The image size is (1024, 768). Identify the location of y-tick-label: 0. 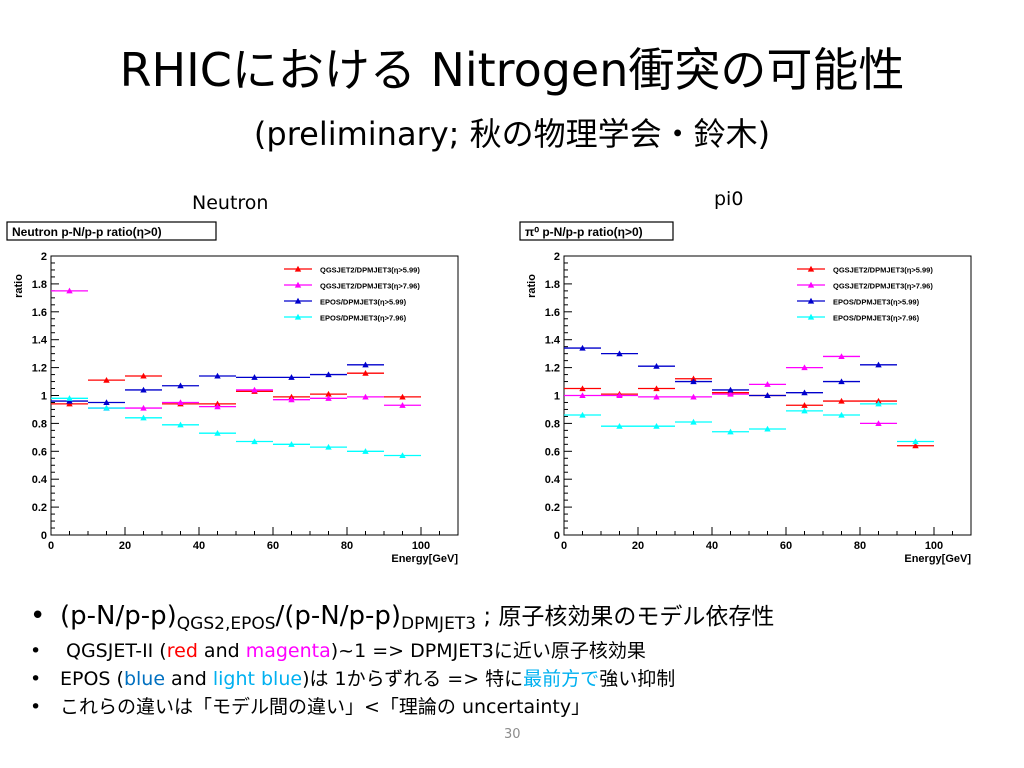
(44, 536).